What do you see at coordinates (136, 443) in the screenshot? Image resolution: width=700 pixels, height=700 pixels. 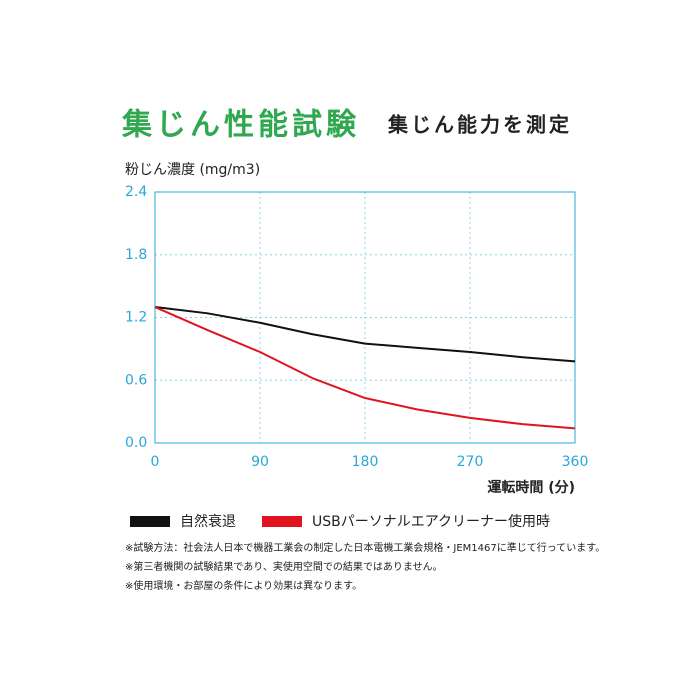 I see `y-tick-label: 0.0` at bounding box center [136, 443].